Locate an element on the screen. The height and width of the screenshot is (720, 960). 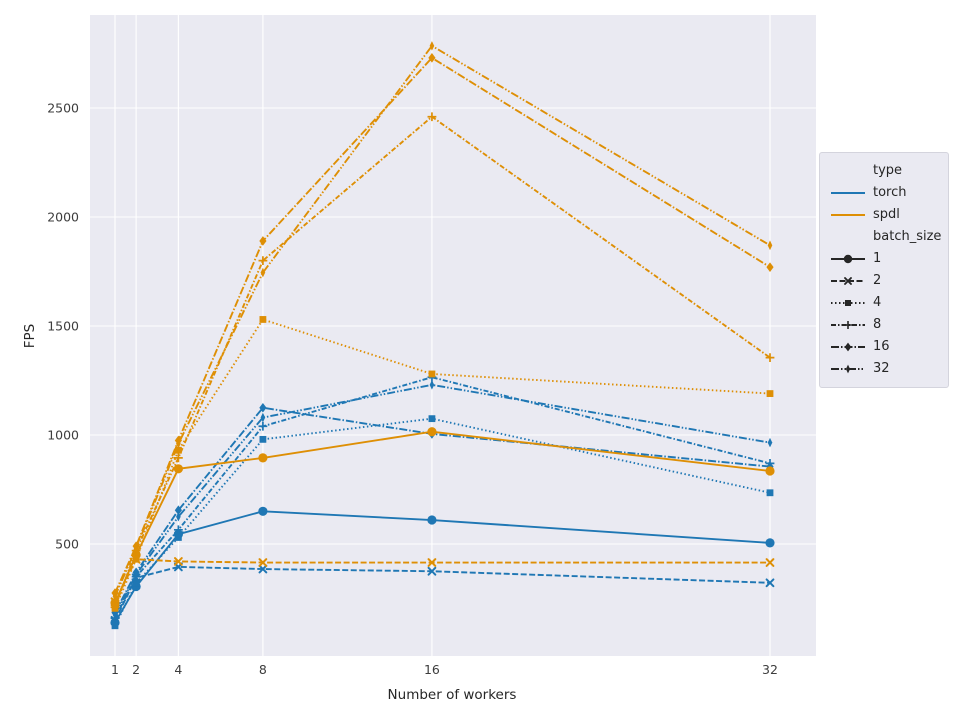
legend: type torch spdl batch_size 1 2 4 8 16 32 is located at coordinates (884, 270).